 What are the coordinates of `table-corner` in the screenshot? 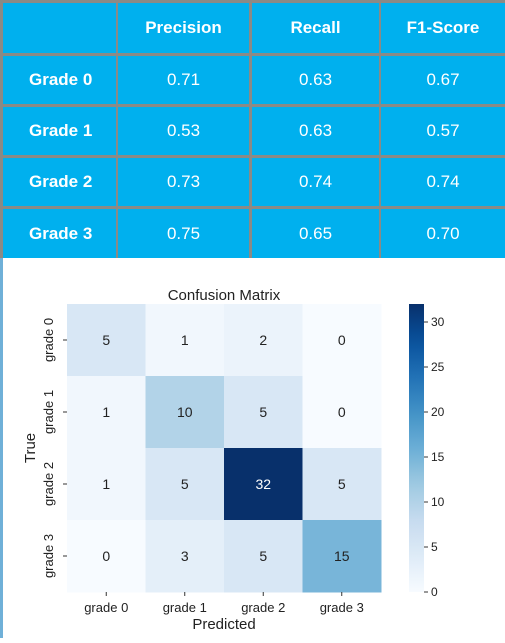 It's located at (59, 28).